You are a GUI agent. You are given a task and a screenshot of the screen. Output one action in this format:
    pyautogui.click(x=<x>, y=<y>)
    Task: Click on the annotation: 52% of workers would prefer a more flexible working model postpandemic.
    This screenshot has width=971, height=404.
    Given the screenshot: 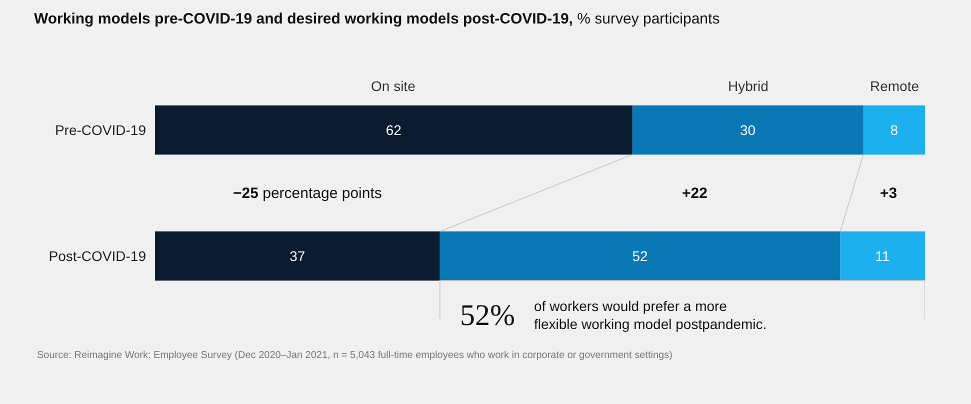 What is the action you would take?
    pyautogui.click(x=613, y=315)
    